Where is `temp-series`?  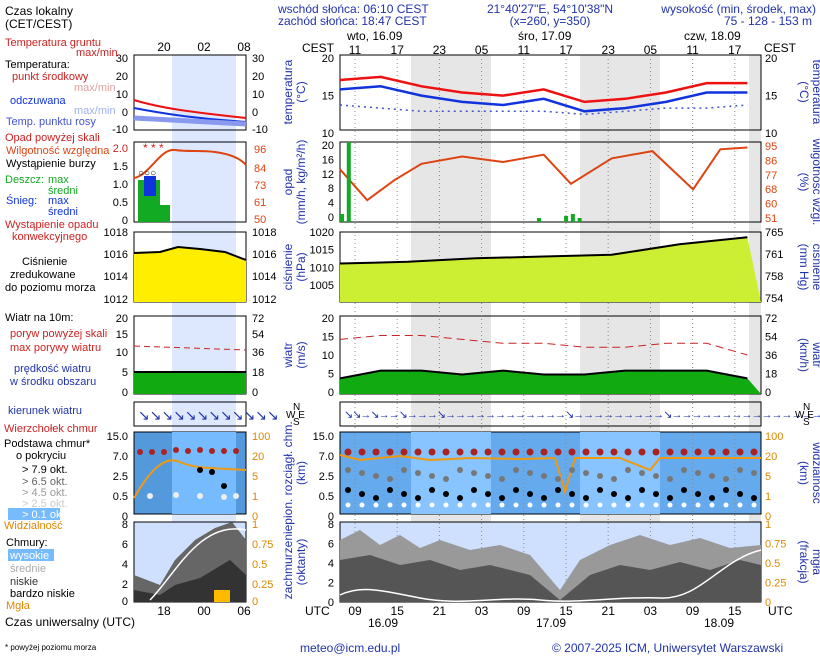 temp-series is located at coordinates (543, 95).